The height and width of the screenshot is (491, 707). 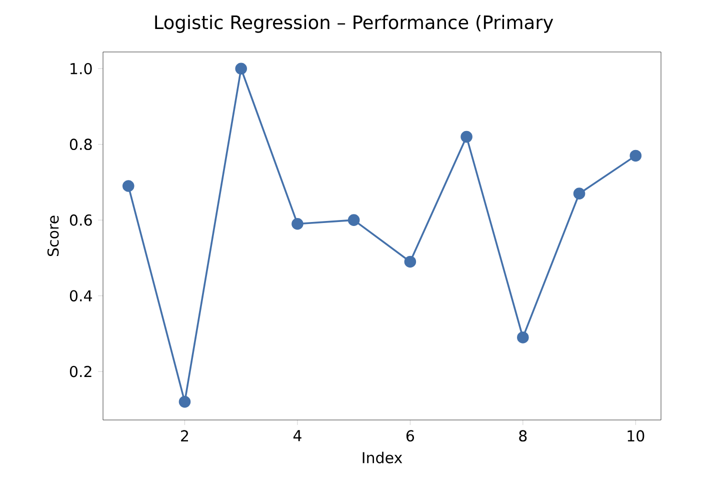 I want to click on y-tick-label: 0.4, so click(x=81, y=296).